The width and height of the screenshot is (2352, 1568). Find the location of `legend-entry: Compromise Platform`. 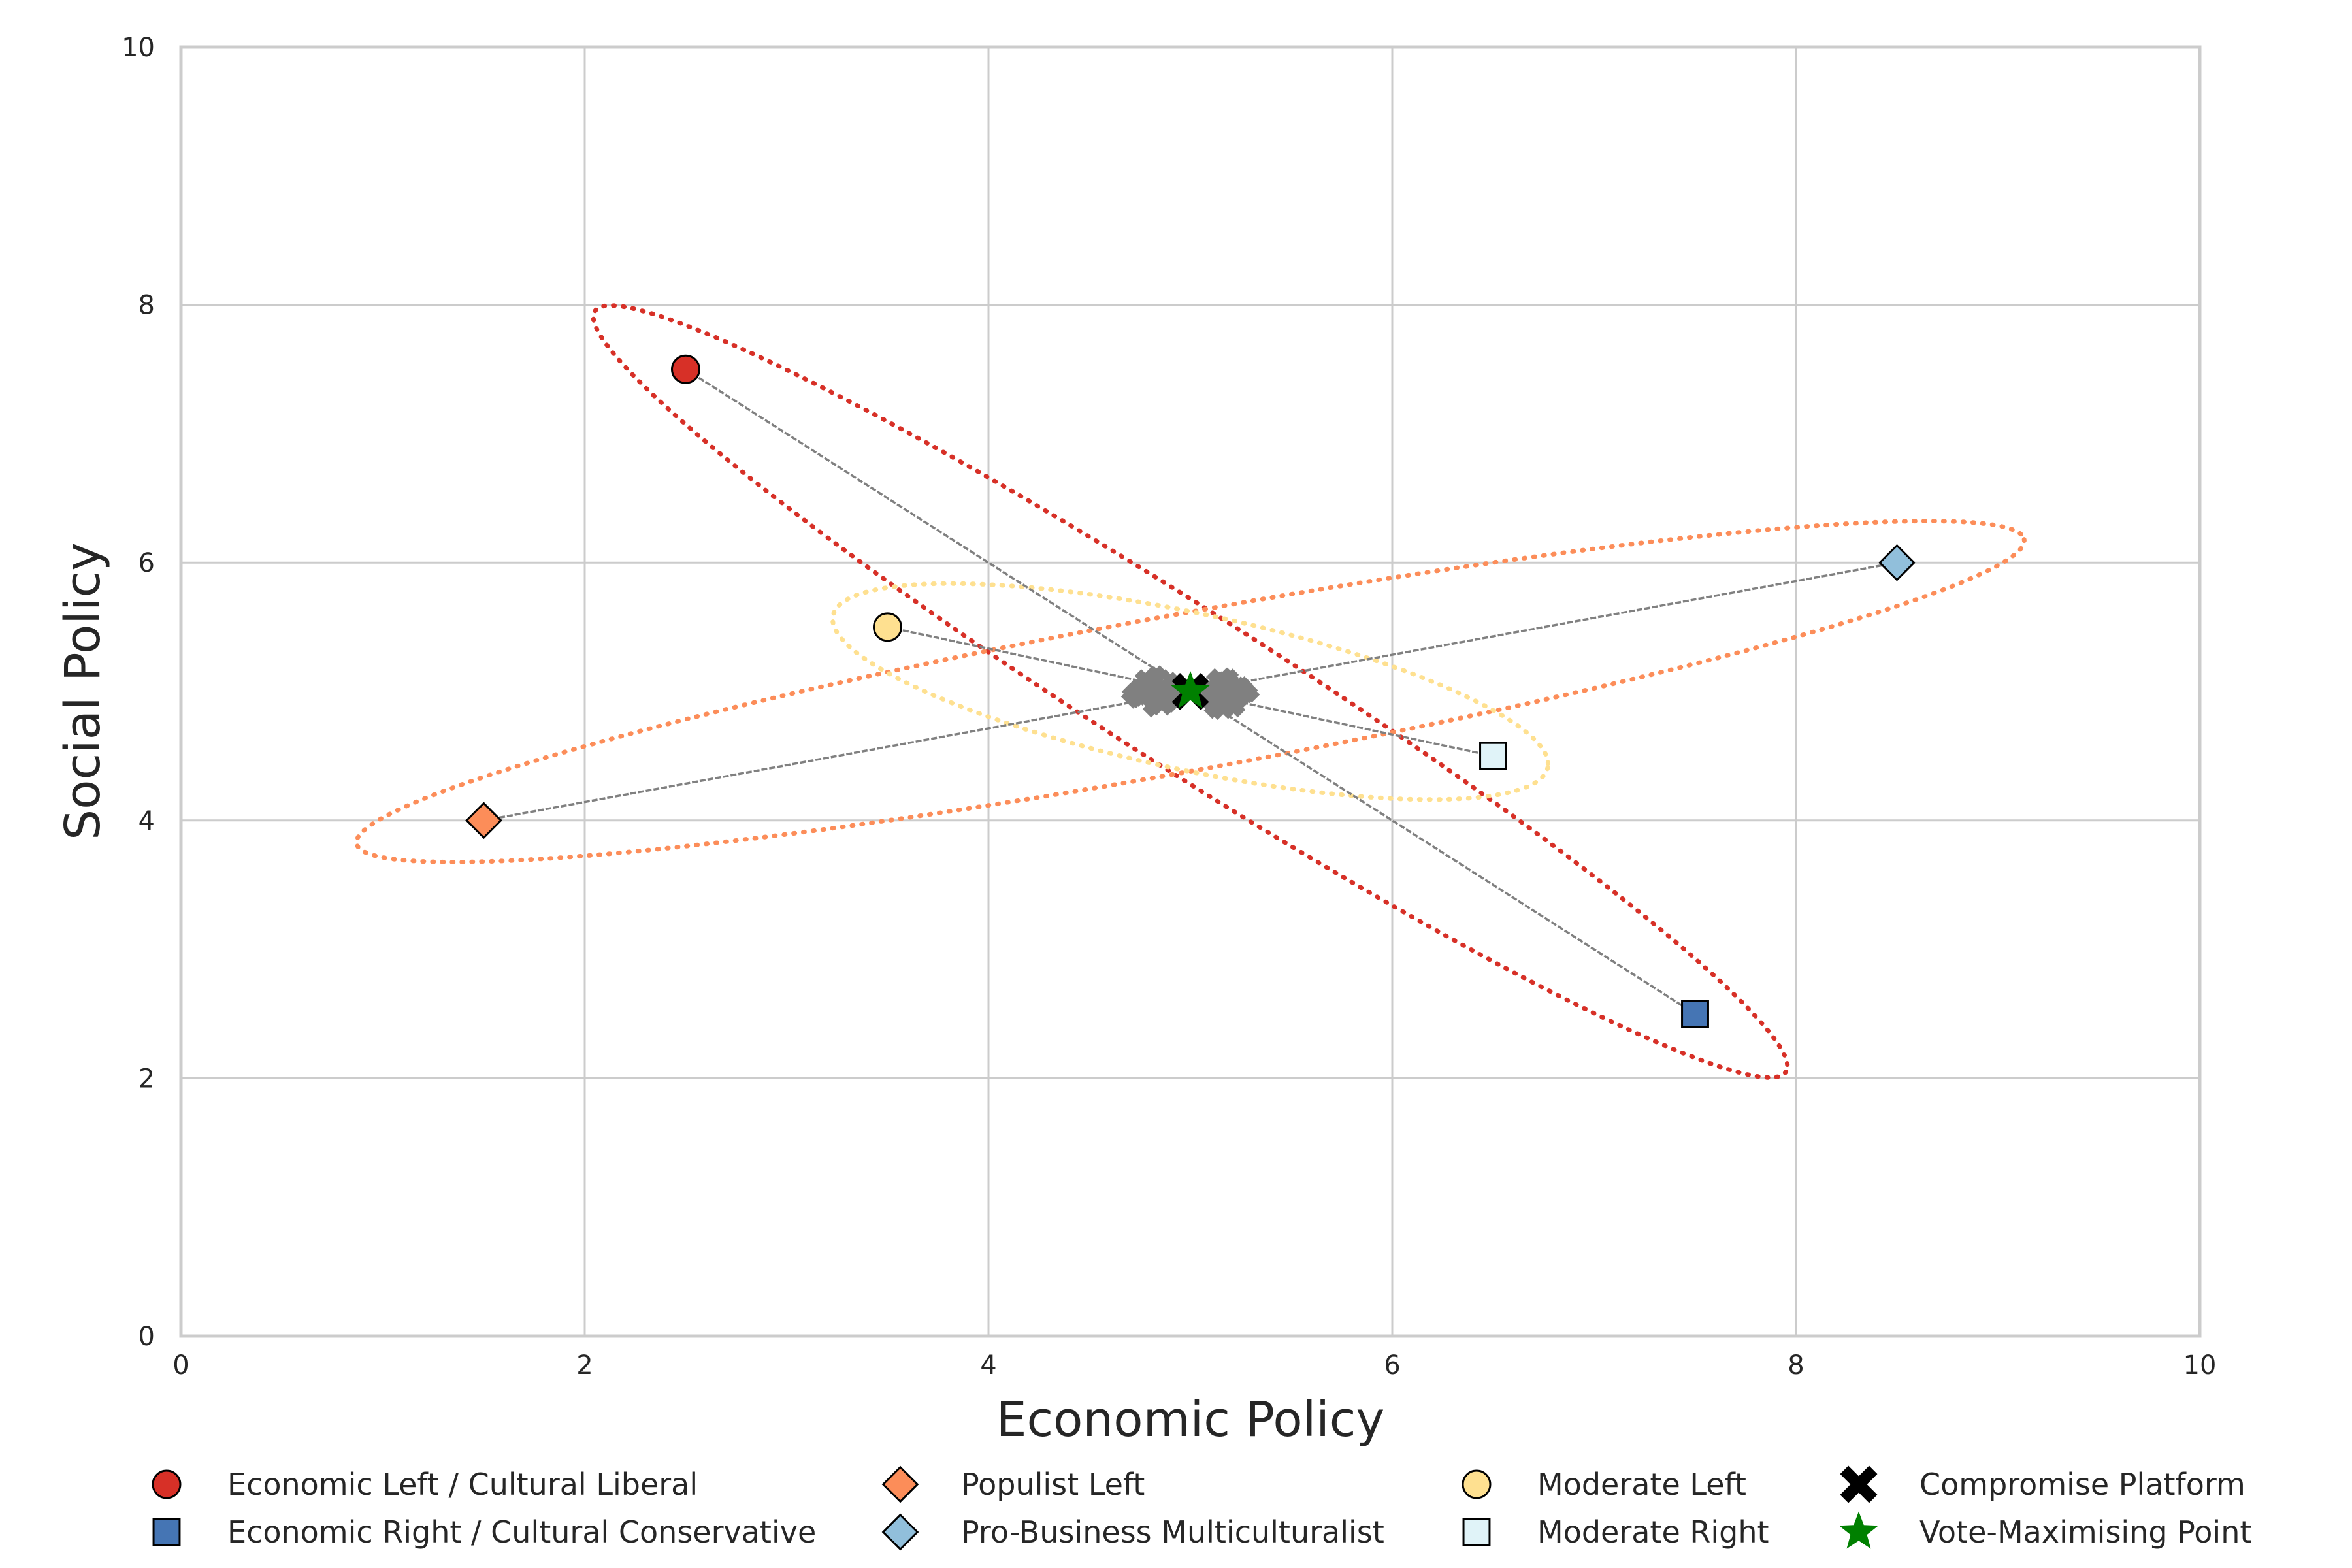

legend-entry: Compromise Platform is located at coordinates (2043, 1484).